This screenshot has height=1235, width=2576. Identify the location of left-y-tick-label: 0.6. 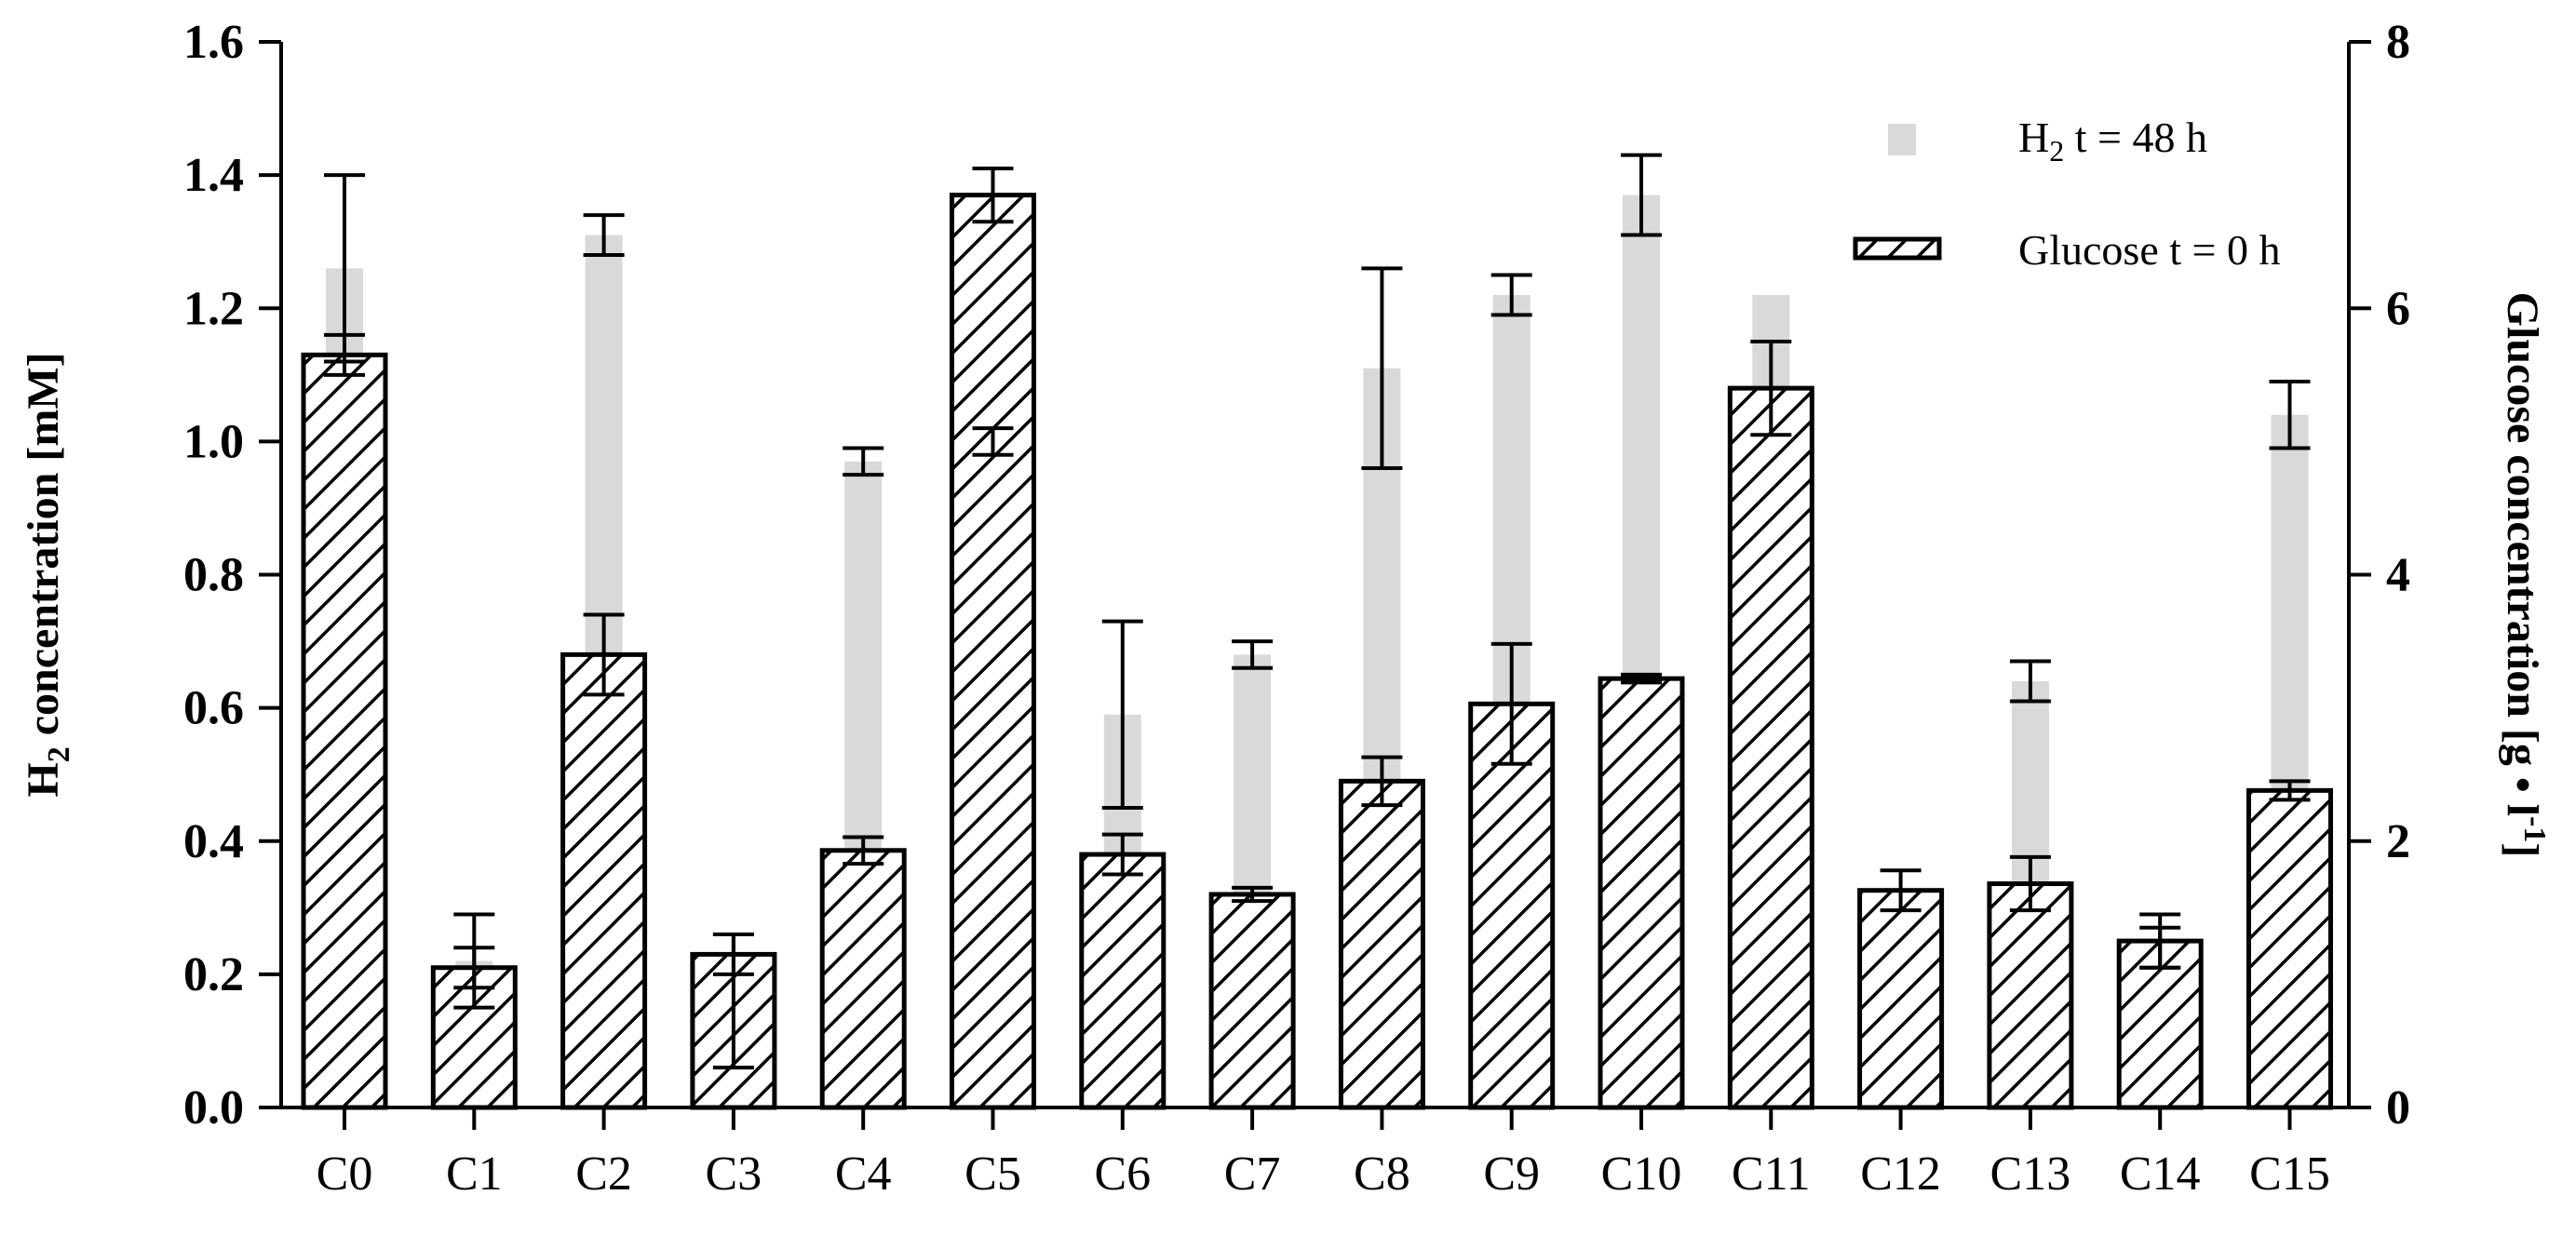
(213, 708).